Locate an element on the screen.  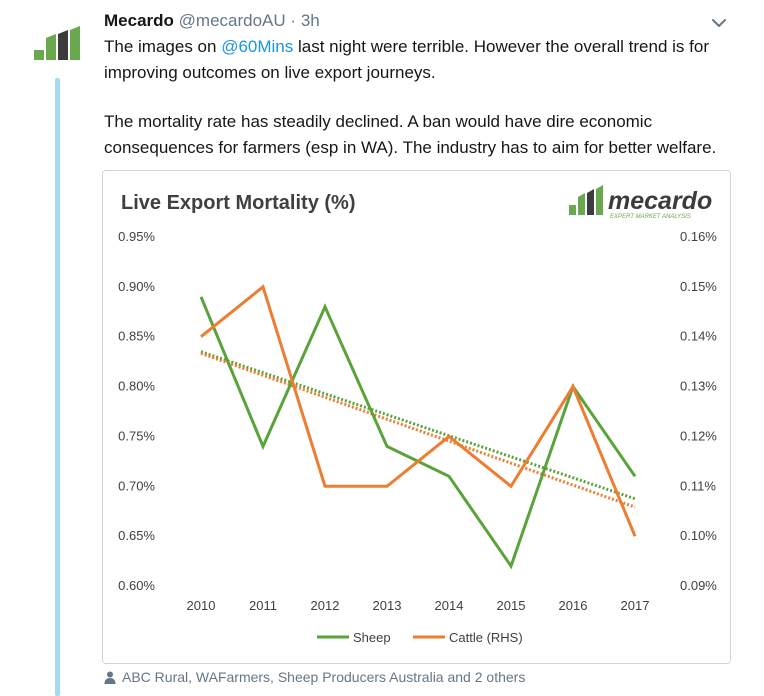
x-tick-label: 2011 is located at coordinates (263, 605).